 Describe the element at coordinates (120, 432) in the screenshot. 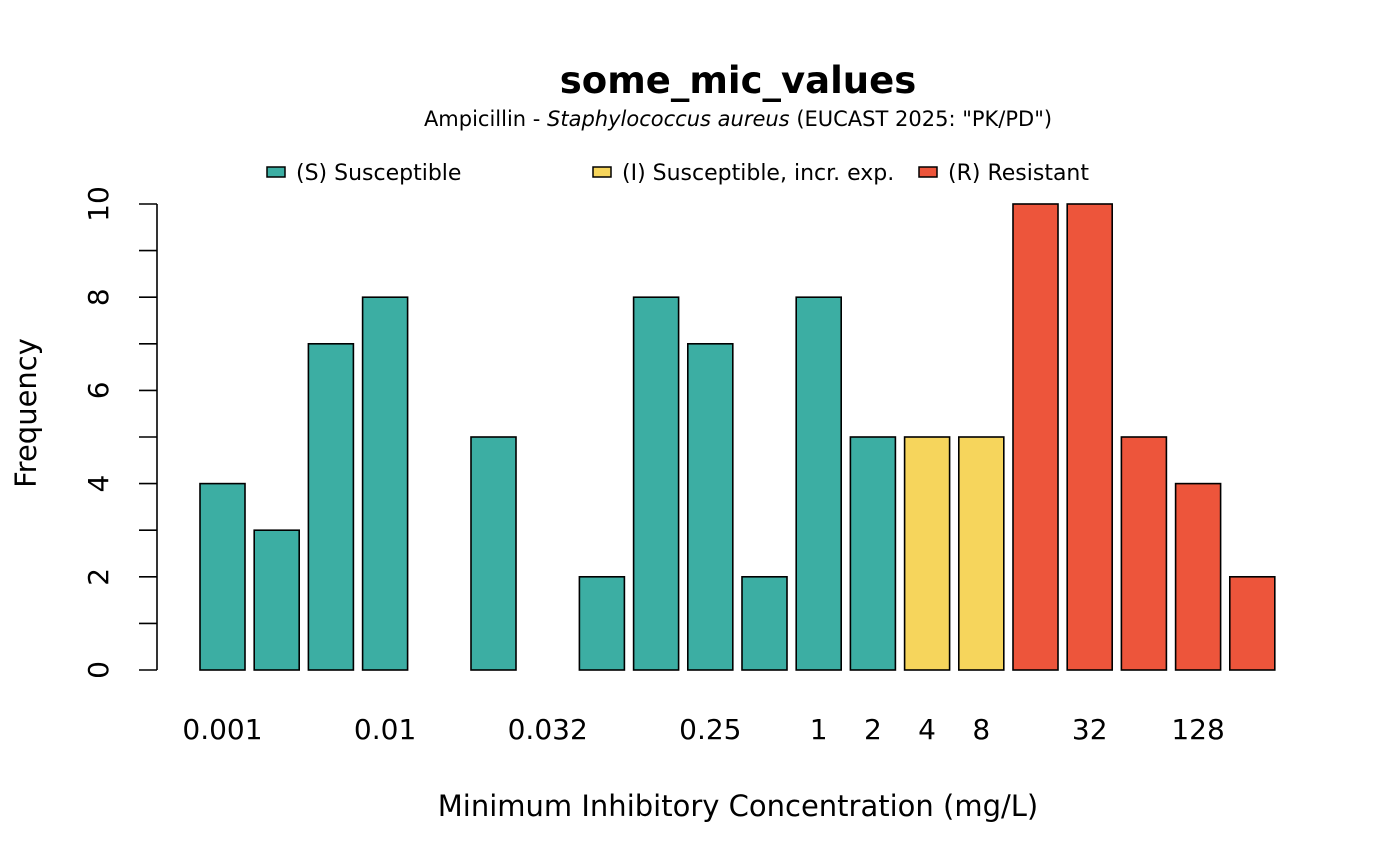

I see `y-axis: 0 2 4 6 8 10` at that location.